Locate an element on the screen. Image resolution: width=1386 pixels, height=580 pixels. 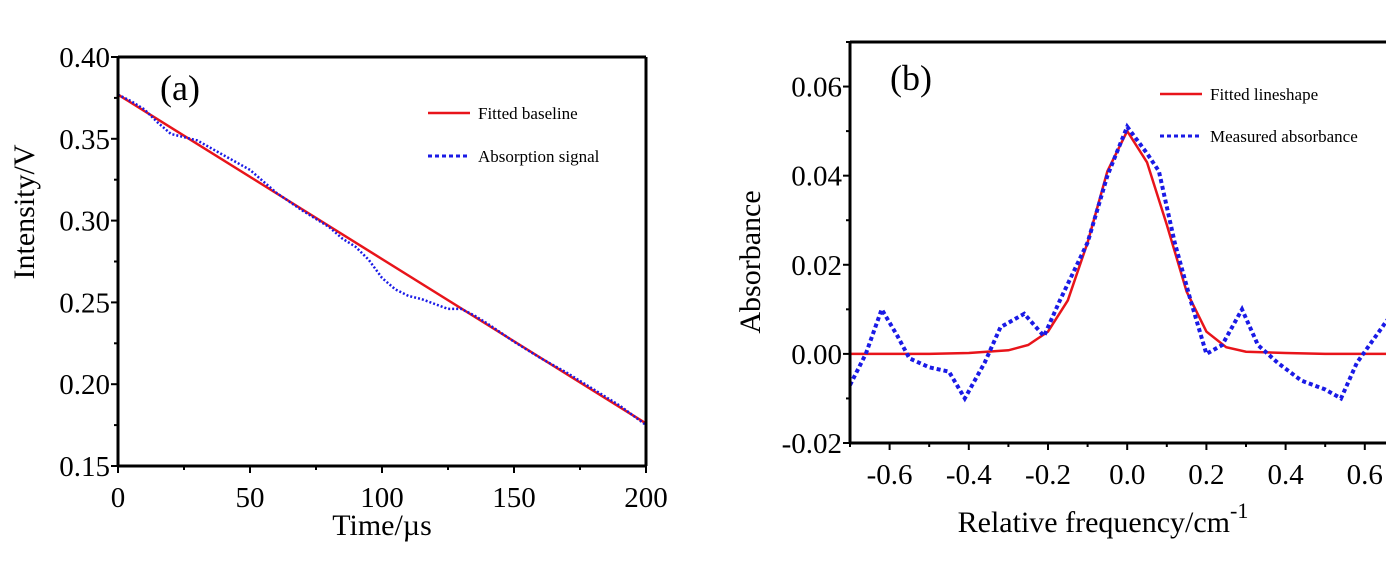
x-tick-label: 100 is located at coordinates (382, 498).